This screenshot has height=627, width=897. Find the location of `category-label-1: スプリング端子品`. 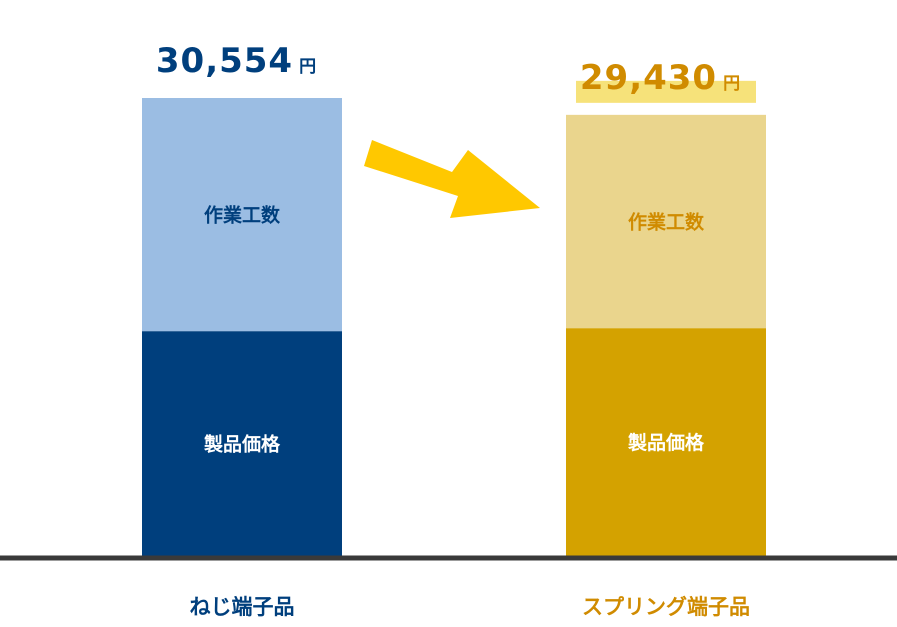

category-label-1: スプリング端子品 is located at coordinates (666, 607).